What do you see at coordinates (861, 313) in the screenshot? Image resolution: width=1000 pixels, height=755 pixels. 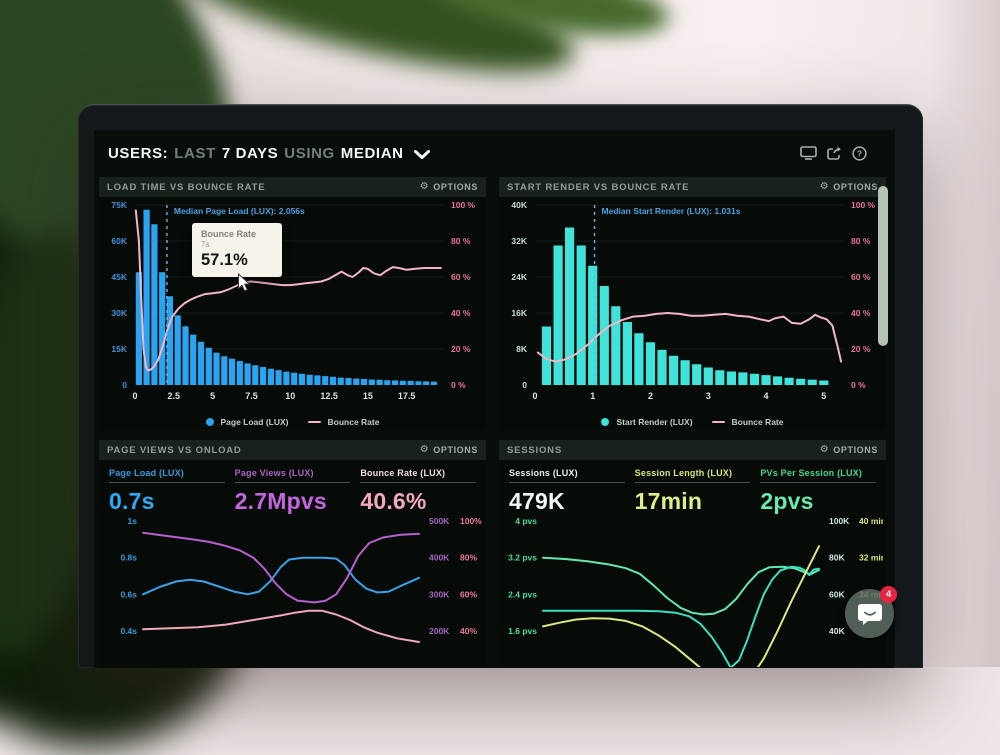 I see `tick-label: 40 %` at bounding box center [861, 313].